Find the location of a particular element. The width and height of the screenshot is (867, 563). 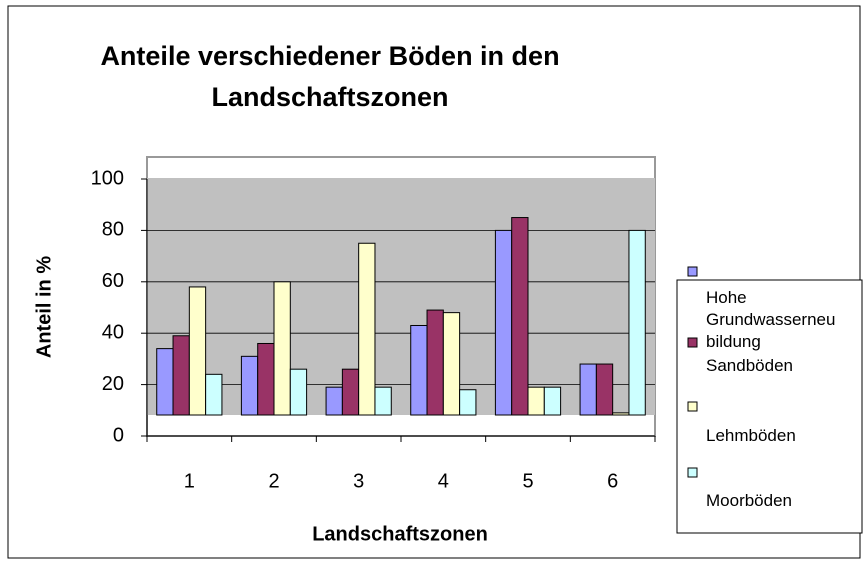

legend-label: Moorböden is located at coordinates (749, 500).